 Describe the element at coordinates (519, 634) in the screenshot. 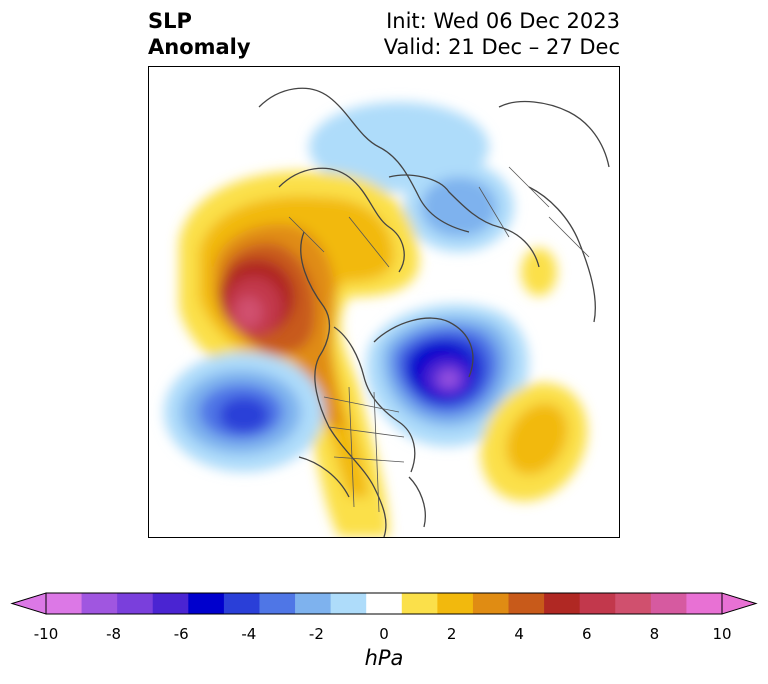

I see `colorbar-tick-label: 4` at that location.